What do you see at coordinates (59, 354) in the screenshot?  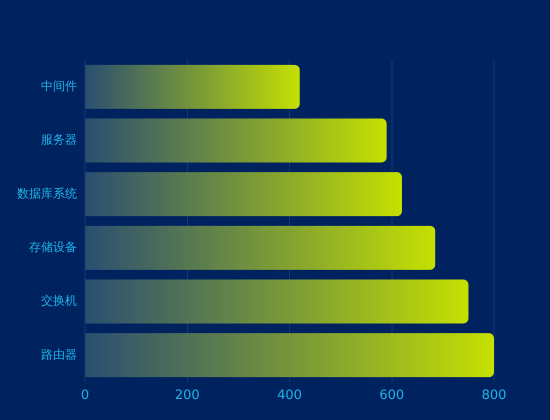 I see `y-tick-label: 路由器` at bounding box center [59, 354].